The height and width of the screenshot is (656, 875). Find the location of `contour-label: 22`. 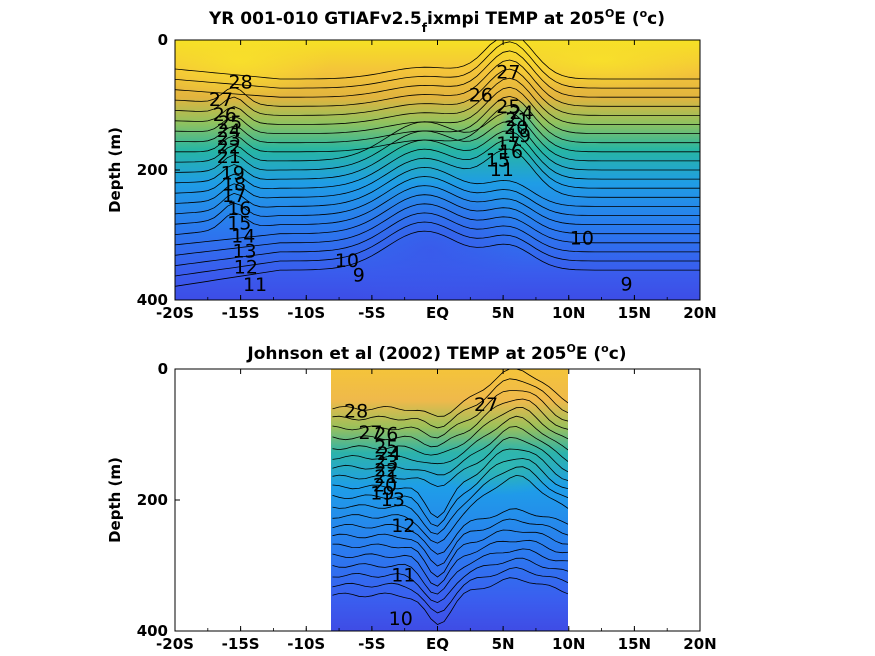

contour-label: 22 is located at coordinates (386, 471).